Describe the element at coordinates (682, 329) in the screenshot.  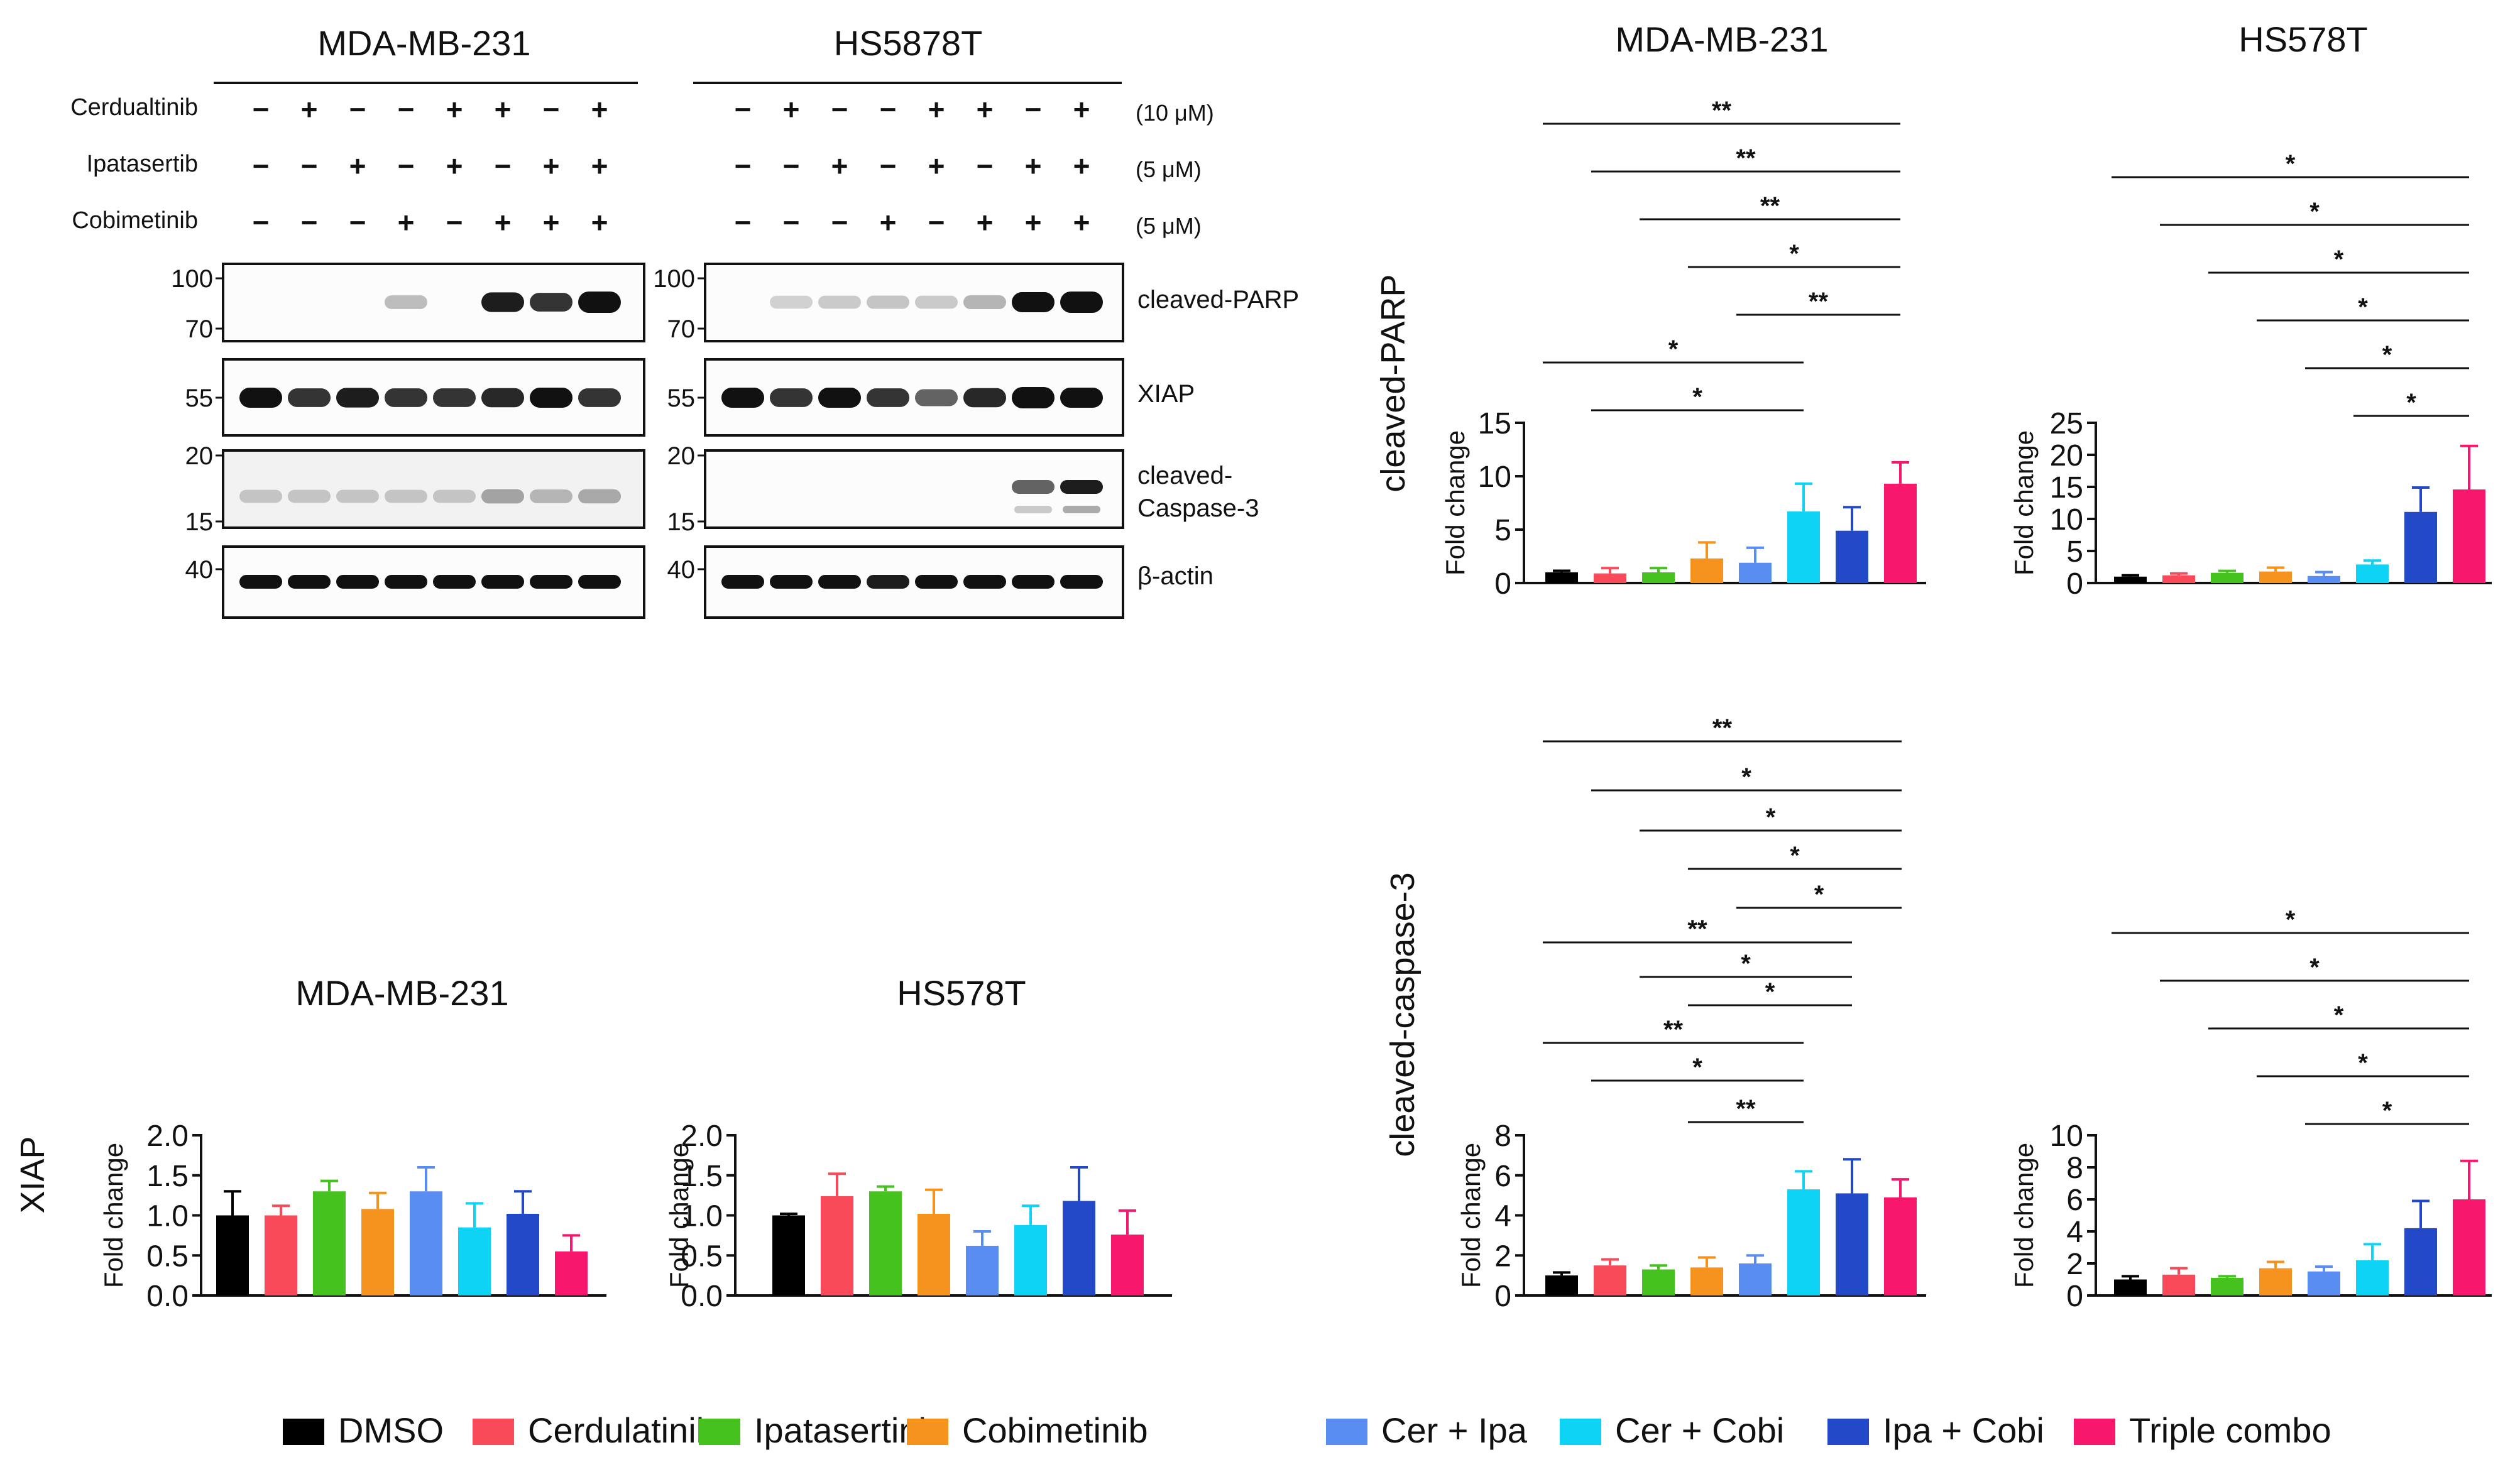
I see `mw-marker-label: 70` at that location.